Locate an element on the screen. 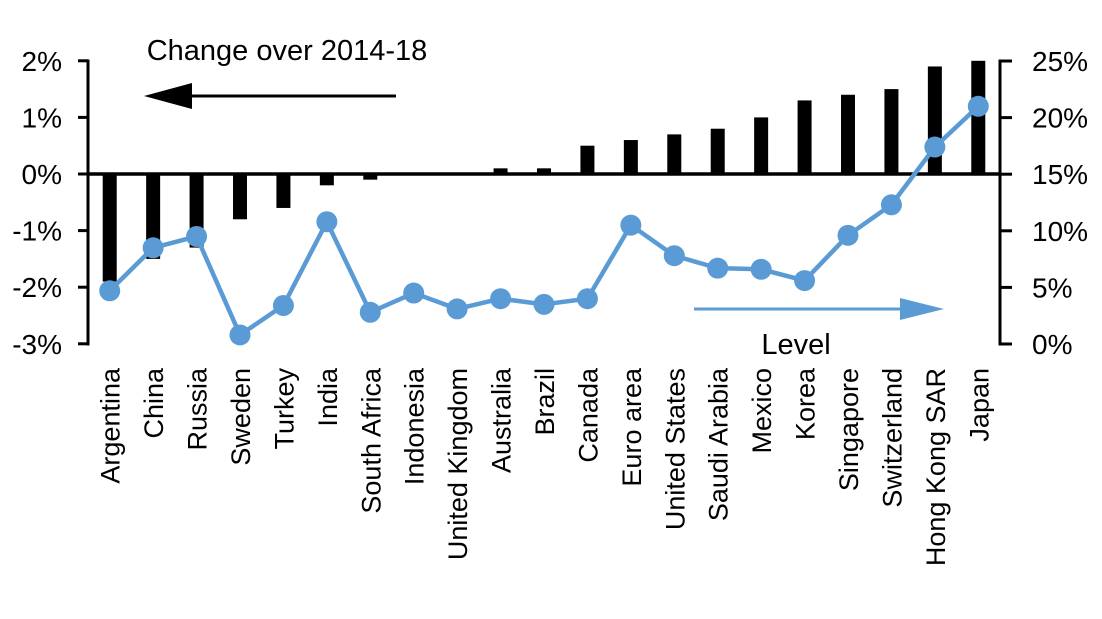 This screenshot has width=1102, height=619. right-axis-tick-label: 5% is located at coordinates (1052, 287).